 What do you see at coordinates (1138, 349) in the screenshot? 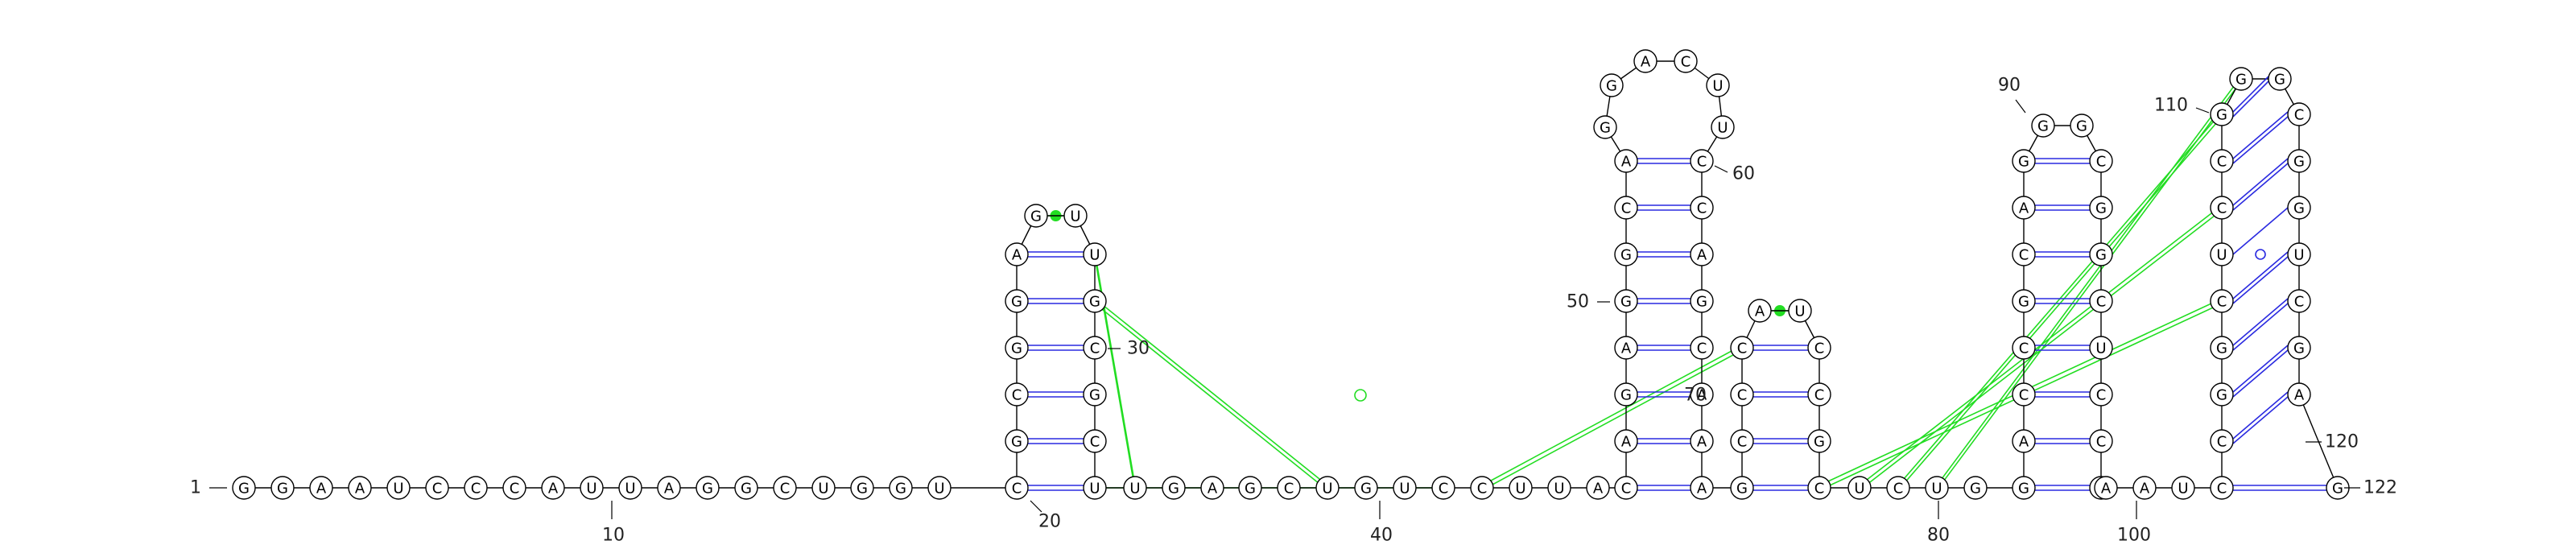
I see `label-30: 30` at bounding box center [1138, 349].